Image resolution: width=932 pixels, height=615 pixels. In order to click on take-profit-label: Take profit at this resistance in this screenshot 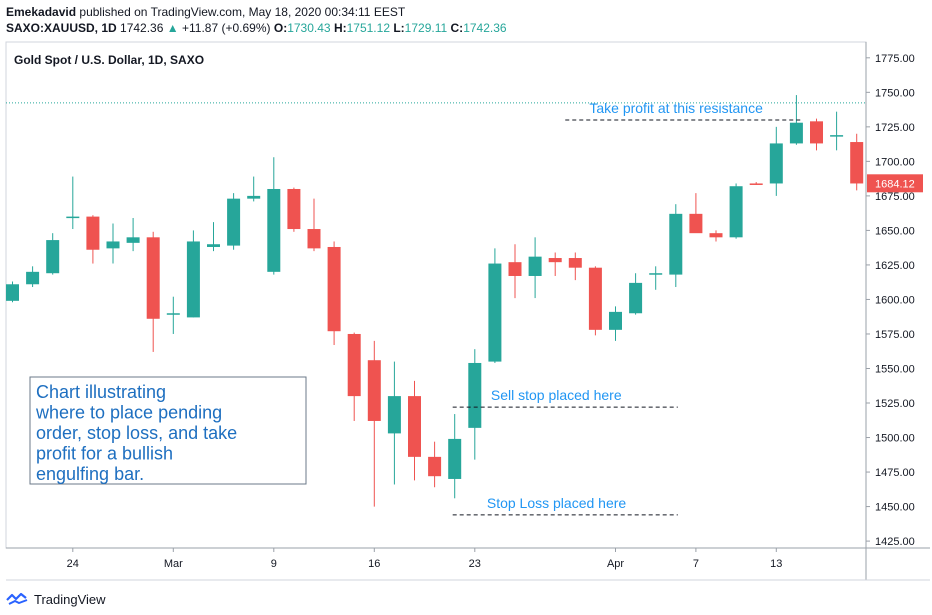, I will do `click(676, 108)`.